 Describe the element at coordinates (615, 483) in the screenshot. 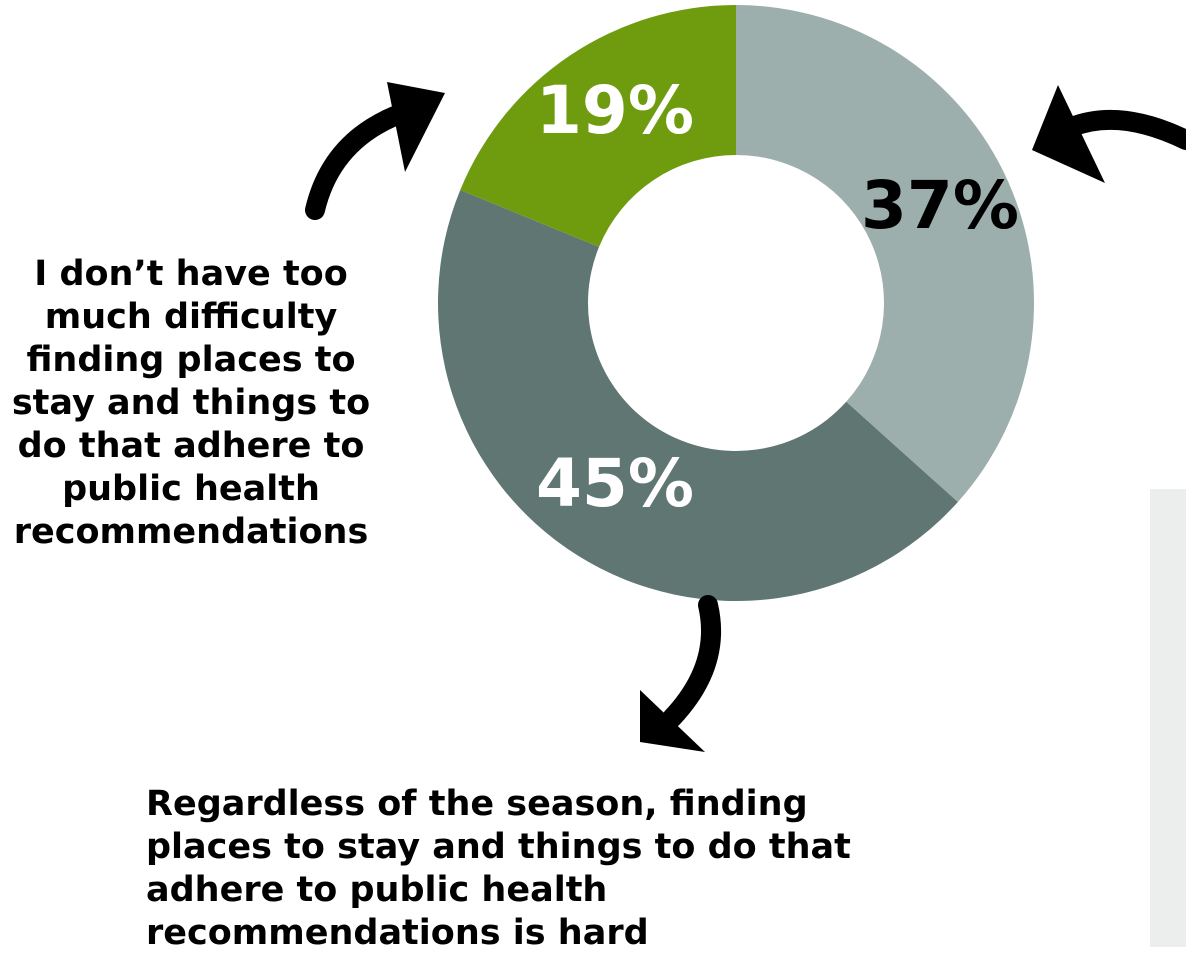

I see `slice-label-1: 45%` at that location.